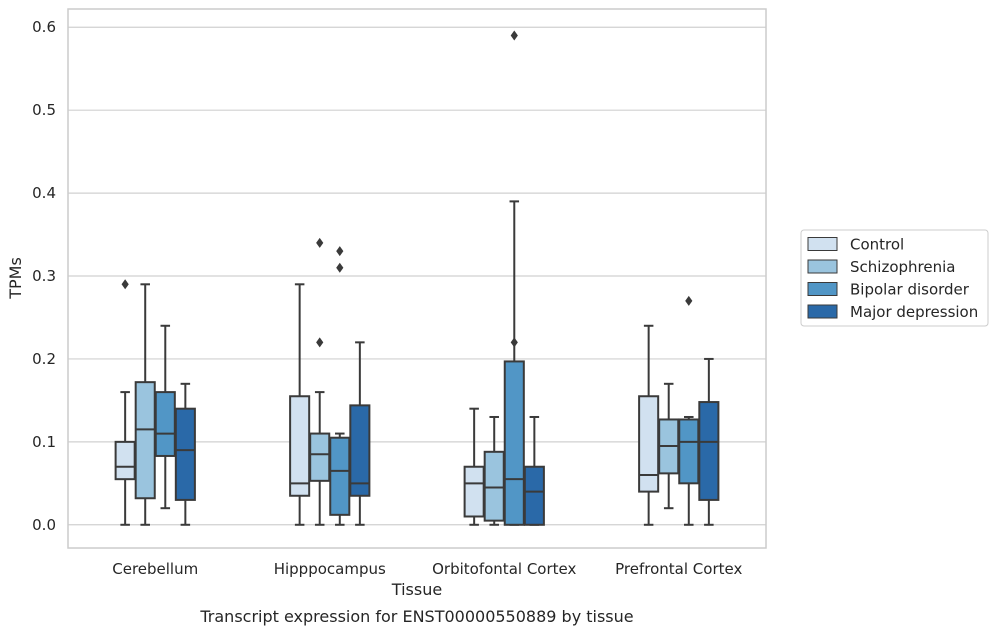 Image resolution: width=997 pixels, height=634 pixels. What do you see at coordinates (44, 525) in the screenshot?
I see `y-tick-label: 0.0` at bounding box center [44, 525].